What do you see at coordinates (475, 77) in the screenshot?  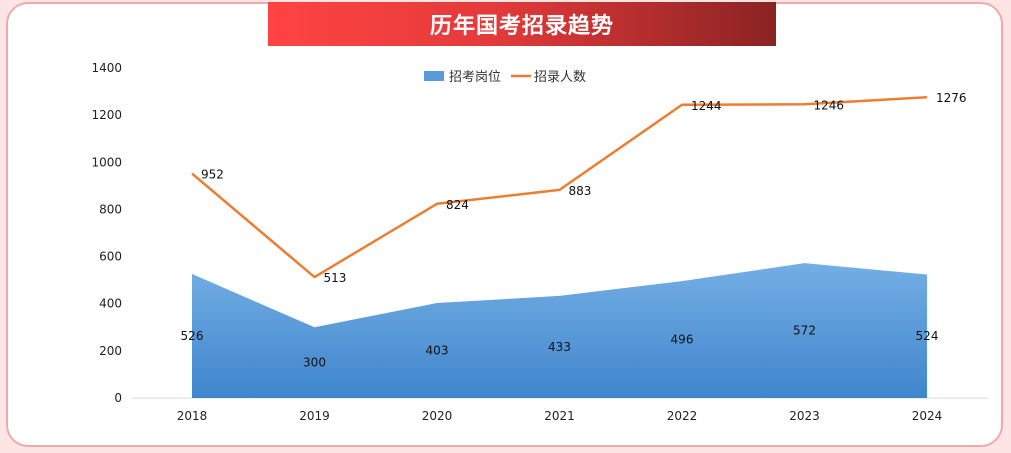 I see `legend-label-area: 招考岗位` at bounding box center [475, 77].